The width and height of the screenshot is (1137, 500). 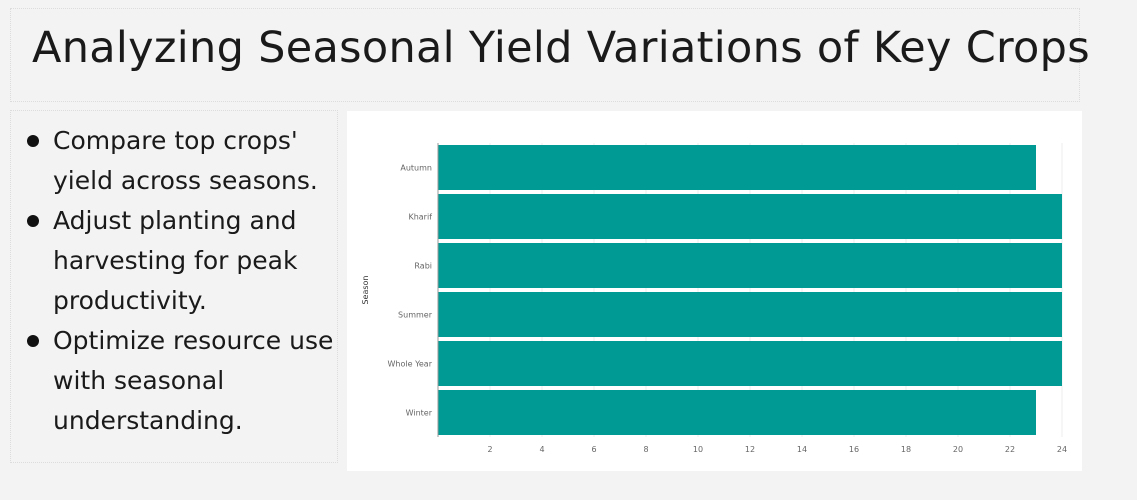 What do you see at coordinates (1010, 449) in the screenshot?
I see `x-tick-label: 22` at bounding box center [1010, 449].